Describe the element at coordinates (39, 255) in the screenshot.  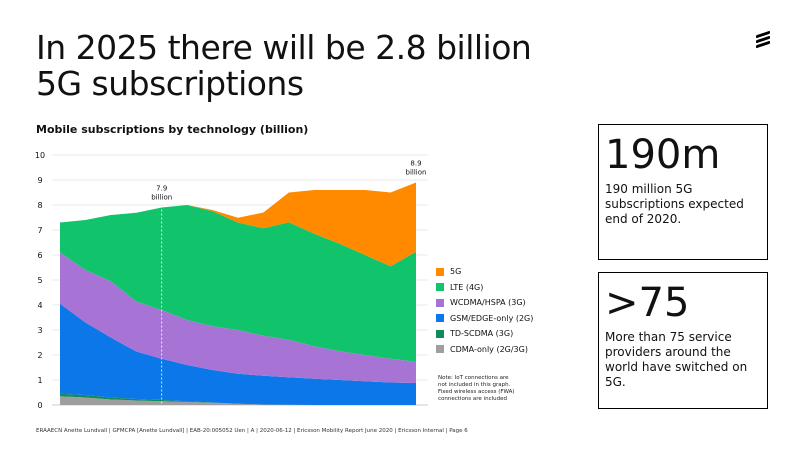
I see `y-tick-label: 6` at that location.